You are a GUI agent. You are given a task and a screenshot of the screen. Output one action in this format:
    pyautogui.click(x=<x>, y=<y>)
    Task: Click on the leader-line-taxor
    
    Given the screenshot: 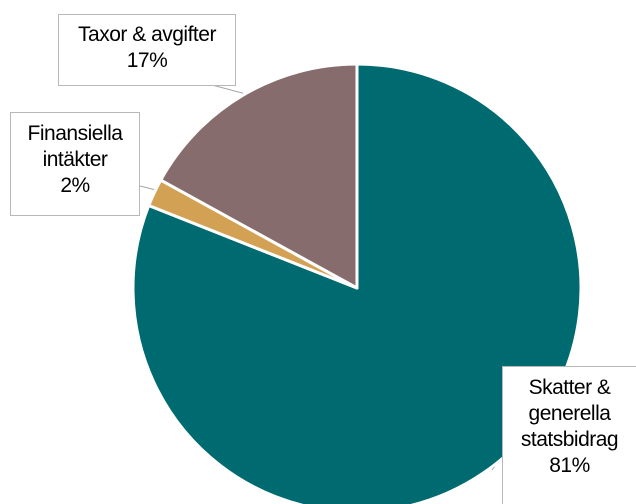 What is the action you would take?
    pyautogui.click(x=229, y=89)
    